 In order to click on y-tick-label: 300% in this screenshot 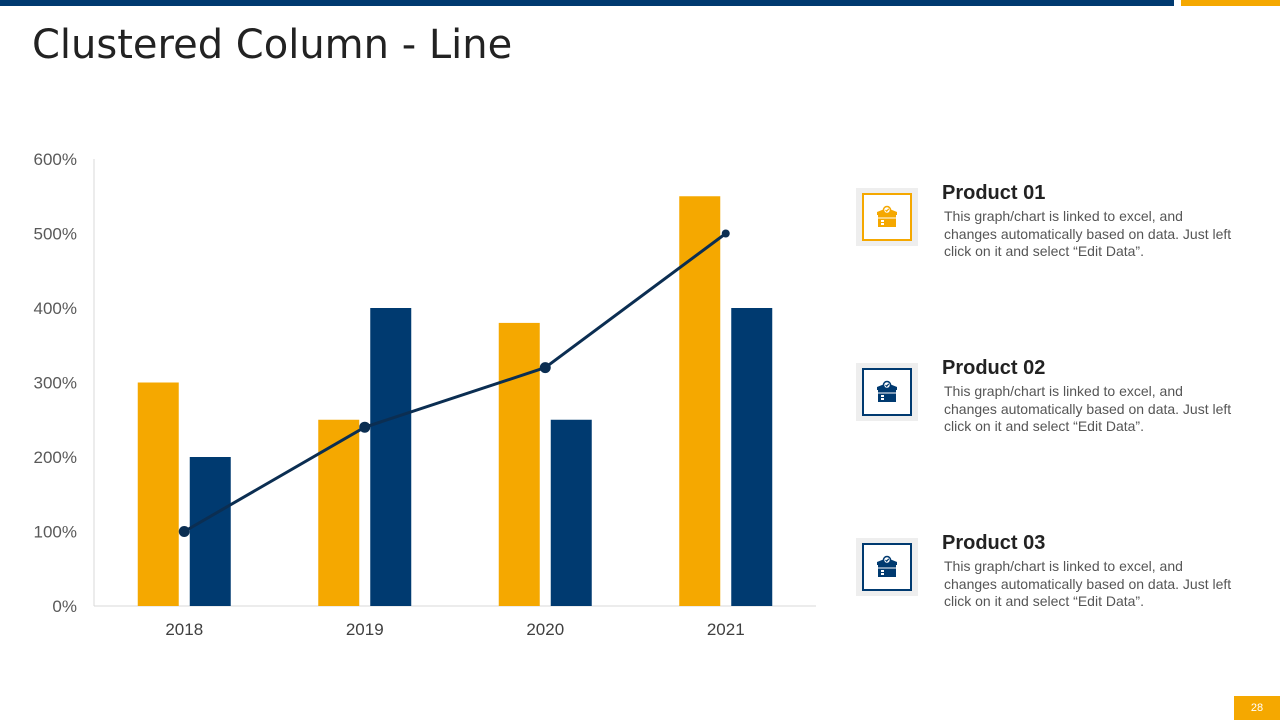, I will do `click(55, 383)`.